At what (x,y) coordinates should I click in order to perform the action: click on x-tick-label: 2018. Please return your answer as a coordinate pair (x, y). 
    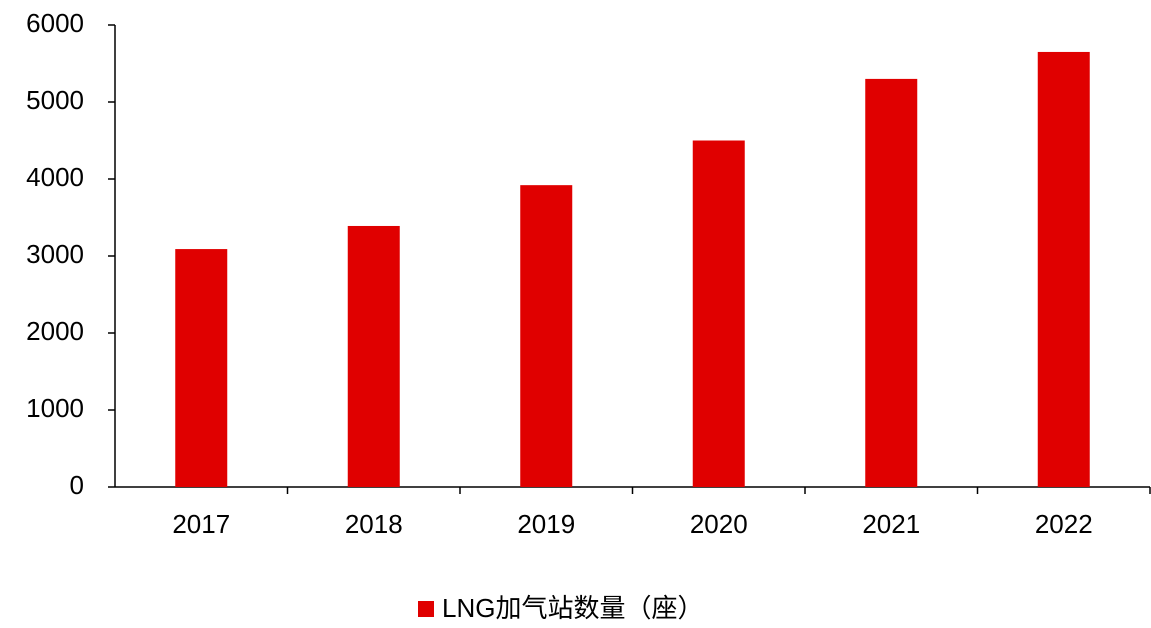
    Looking at the image, I should click on (374, 524).